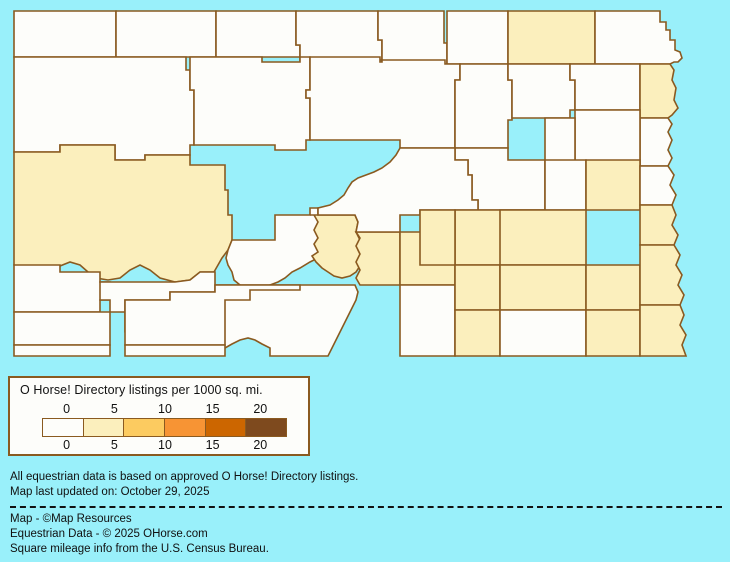 This screenshot has width=730, height=562. What do you see at coordinates (366, 507) in the screenshot?
I see `divider` at bounding box center [366, 507].